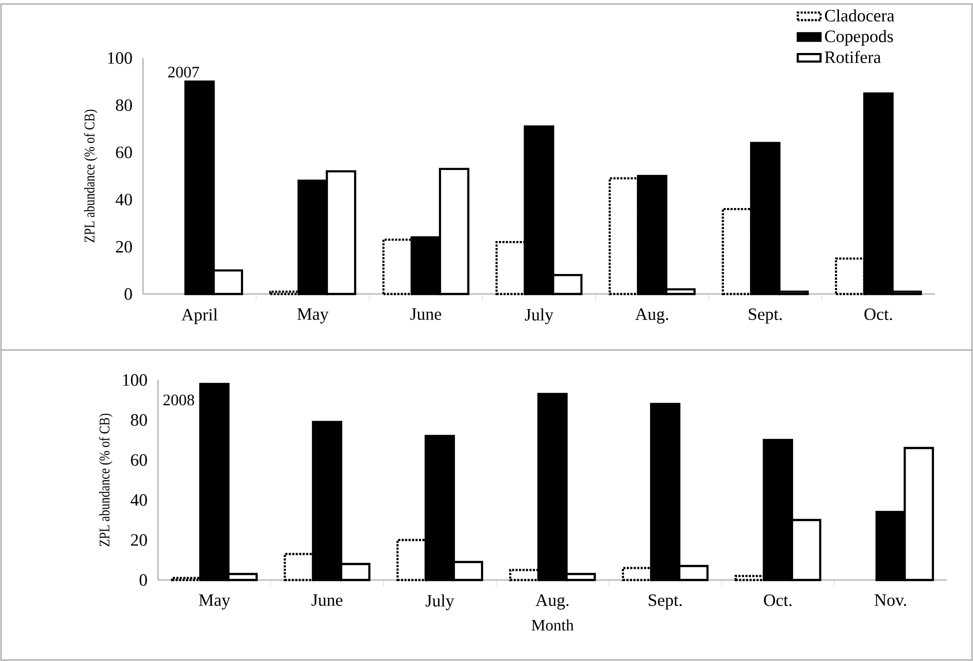 This screenshot has width=973, height=661. What do you see at coordinates (184, 72) in the screenshot?
I see `annotation: 2007` at bounding box center [184, 72].